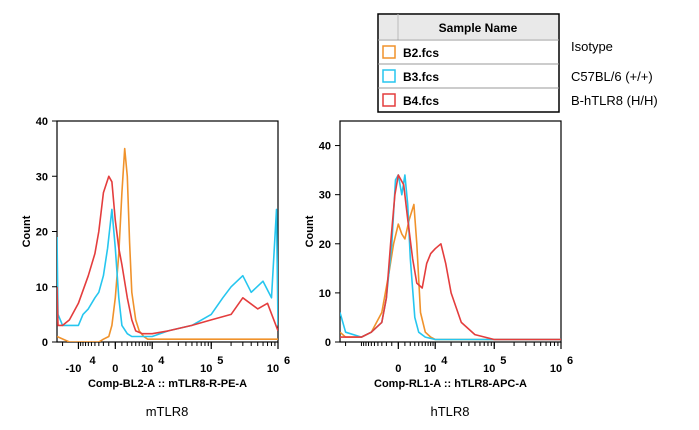  Describe the element at coordinates (389, 52) in the screenshot. I see `legend-swatch-b2-fcs` at that location.